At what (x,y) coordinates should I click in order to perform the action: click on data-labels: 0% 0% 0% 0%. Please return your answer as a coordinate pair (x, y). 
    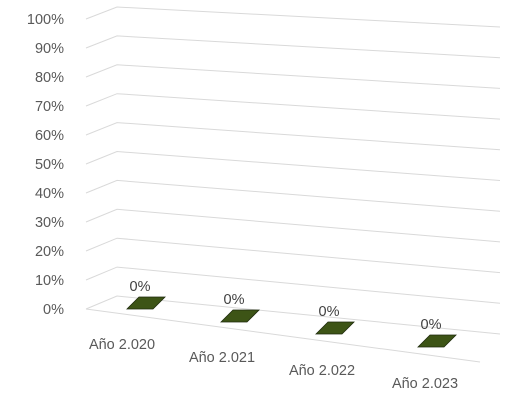
    Looking at the image, I should click on (286, 306).